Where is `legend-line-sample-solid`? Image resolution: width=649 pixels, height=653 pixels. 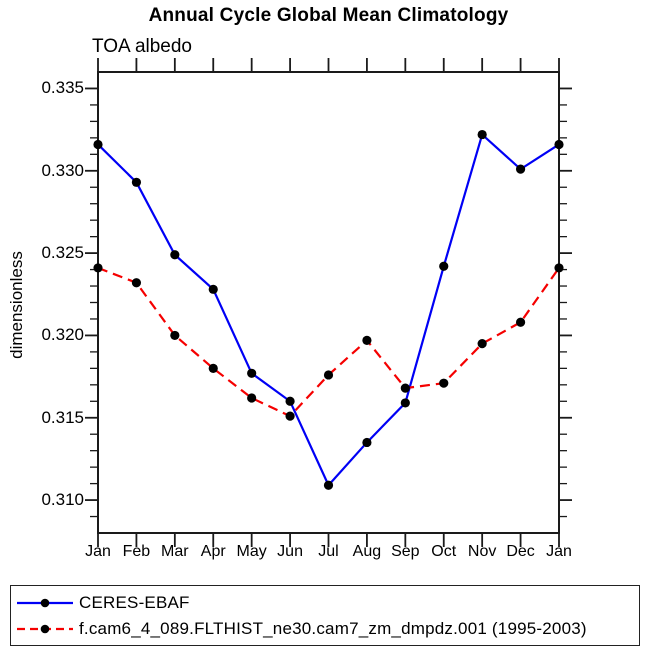
legend-line-sample-solid is located at coordinates (45, 603).